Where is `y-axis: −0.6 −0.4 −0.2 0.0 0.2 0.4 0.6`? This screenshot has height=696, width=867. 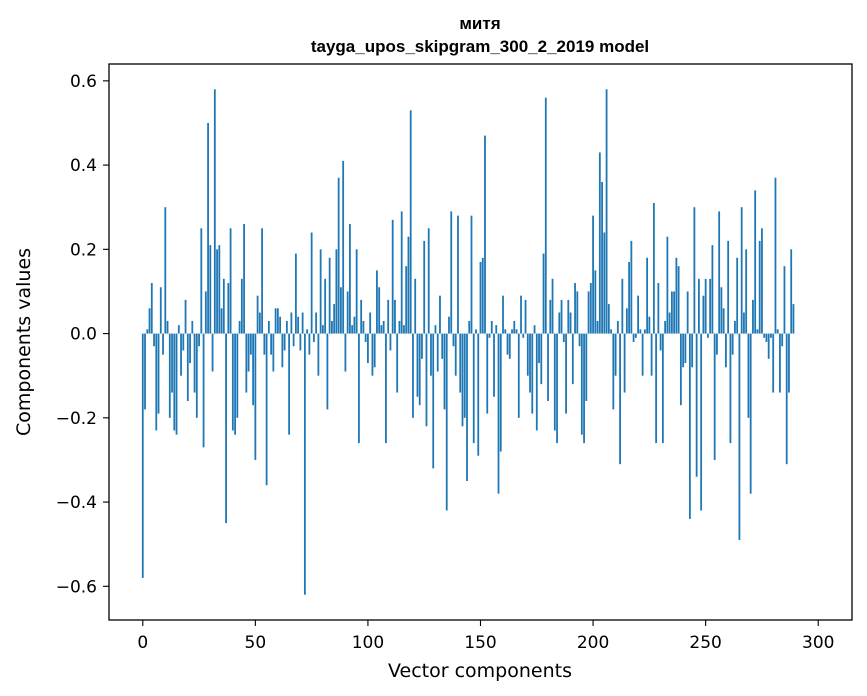
y-axis: −0.6 −0.4 −0.2 0.0 0.2 0.4 0.6 is located at coordinates (82, 334).